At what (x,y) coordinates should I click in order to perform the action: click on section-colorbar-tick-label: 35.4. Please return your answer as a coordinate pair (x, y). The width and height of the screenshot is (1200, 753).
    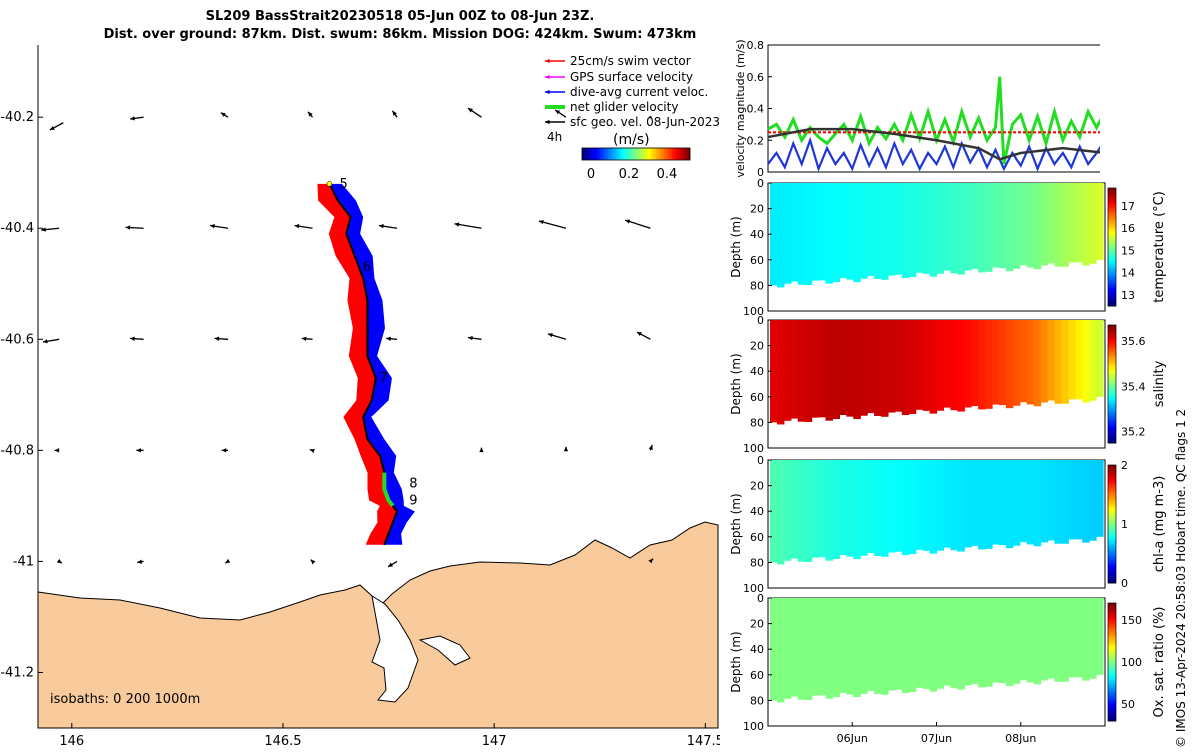
    Looking at the image, I should click on (1133, 386).